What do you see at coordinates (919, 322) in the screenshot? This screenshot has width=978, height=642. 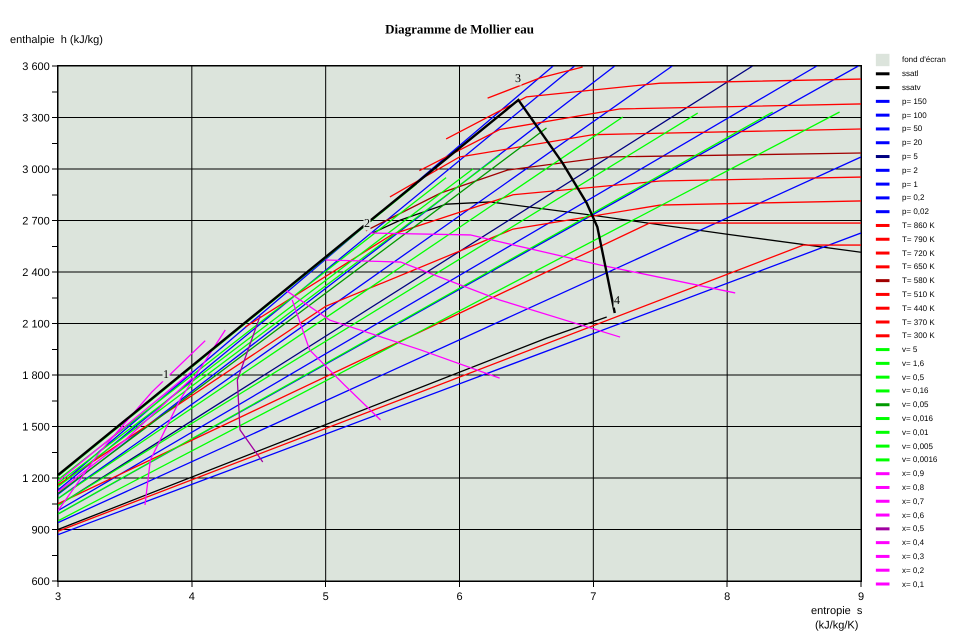 I see `legend-label: T= 370 K` at bounding box center [919, 322].